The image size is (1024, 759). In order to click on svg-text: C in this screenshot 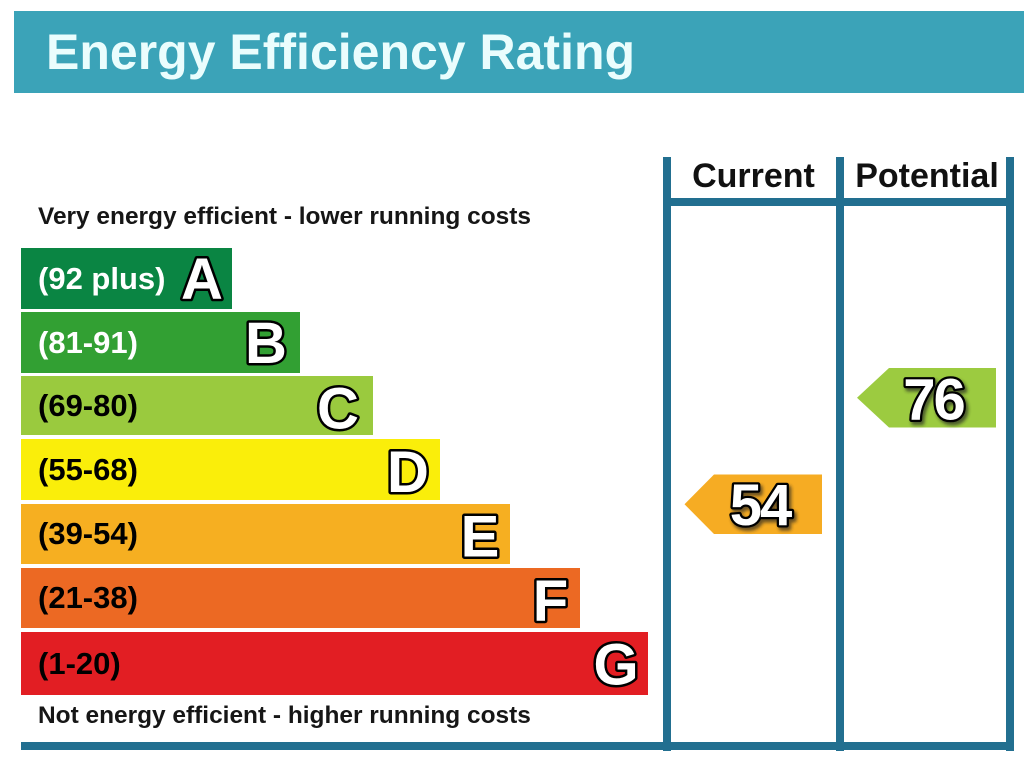, I will do `click(338, 409)`.